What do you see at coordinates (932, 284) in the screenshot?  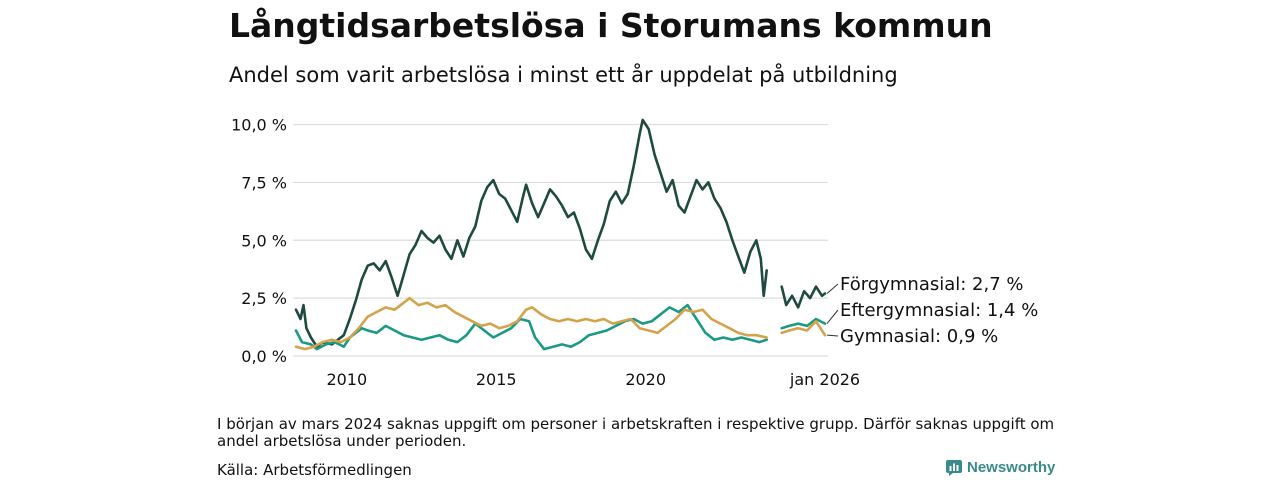 I see `series-label-förgymnasial: Förgymnasial: 2,7 %` at bounding box center [932, 284].